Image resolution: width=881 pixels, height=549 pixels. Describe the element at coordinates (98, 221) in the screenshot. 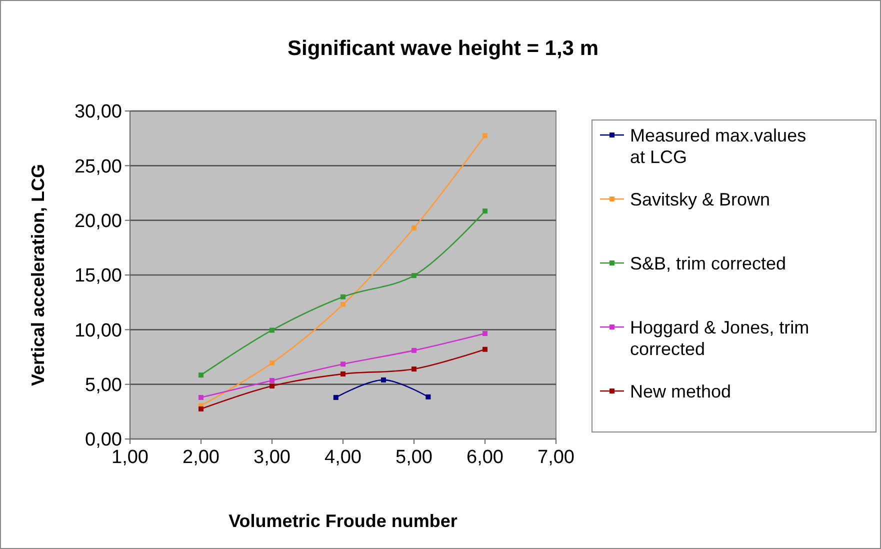

I see `y-tick-label: 20,00` at that location.